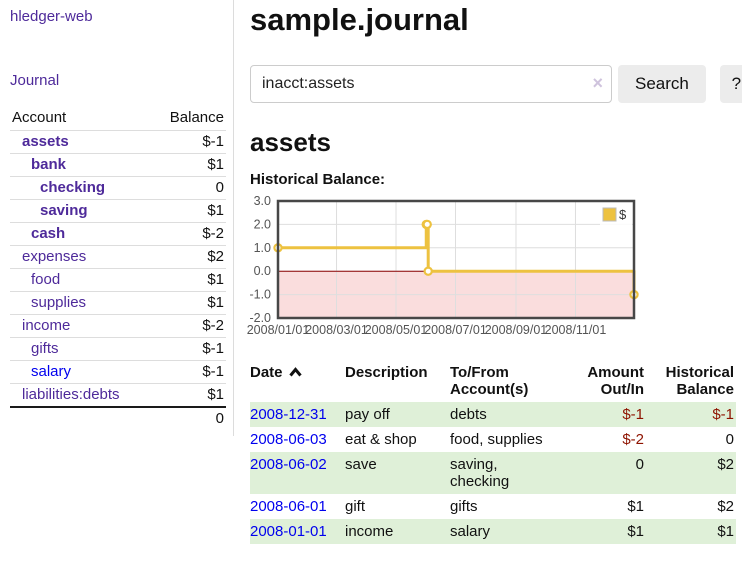  I want to click on account-link-saving: saving, so click(64, 210).